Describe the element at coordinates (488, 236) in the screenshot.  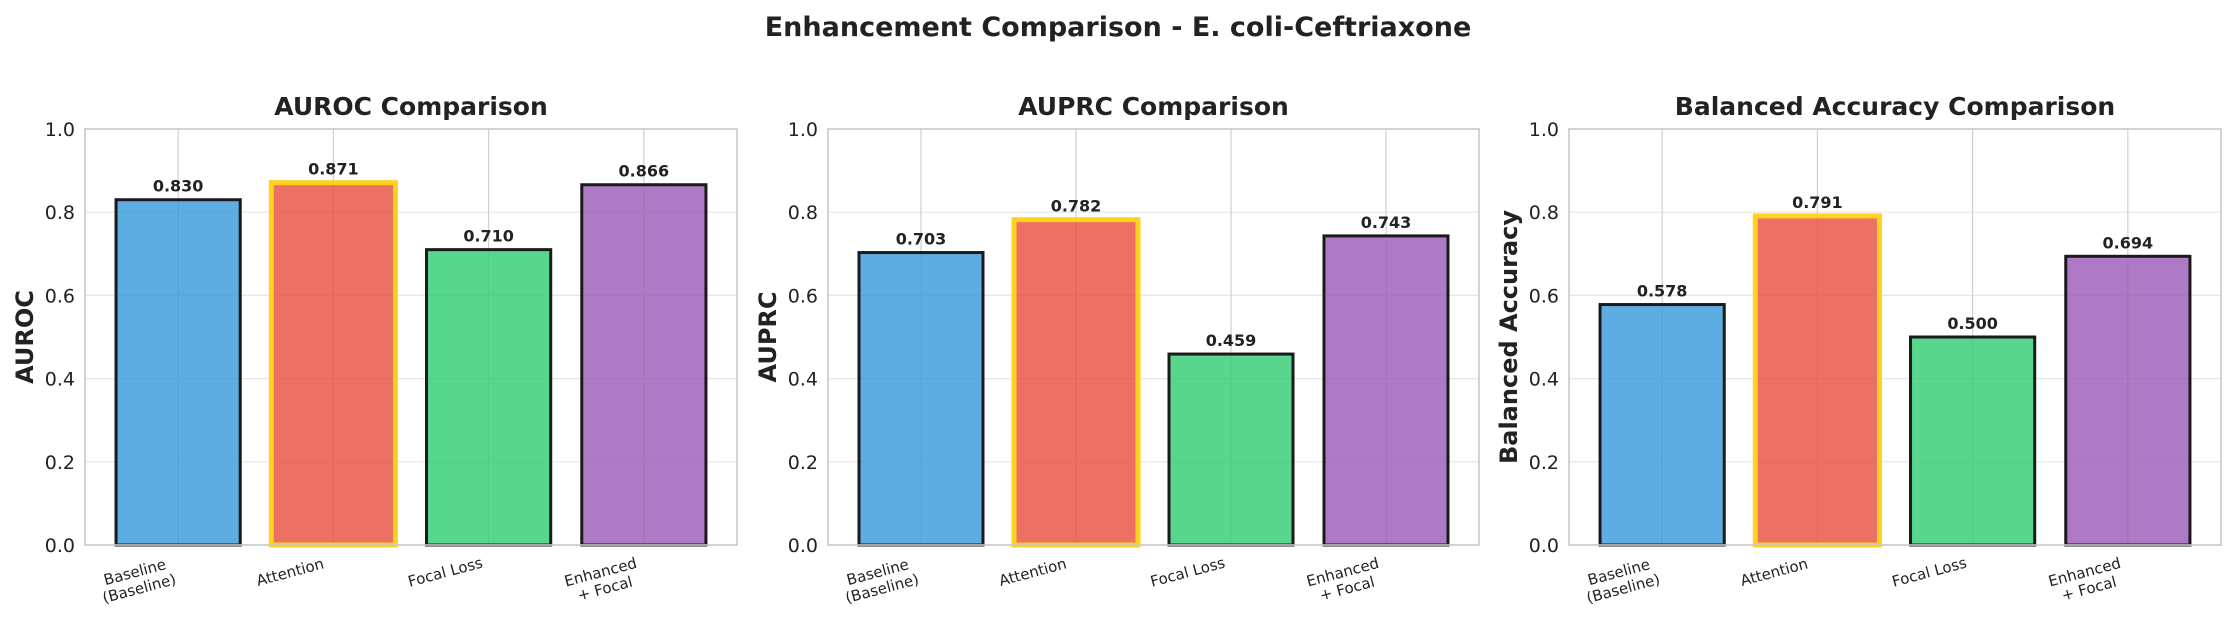
I see `data-label: 0.710` at that location.